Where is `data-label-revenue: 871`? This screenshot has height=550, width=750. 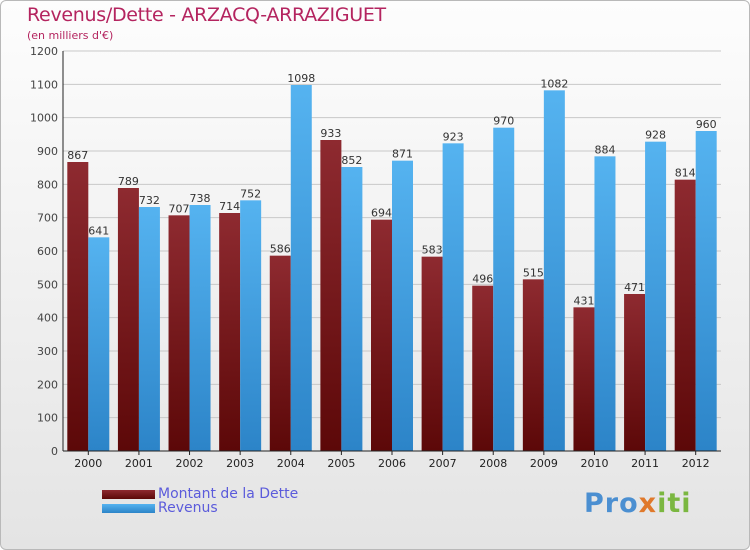
data-label-revenue: 871 is located at coordinates (402, 154).